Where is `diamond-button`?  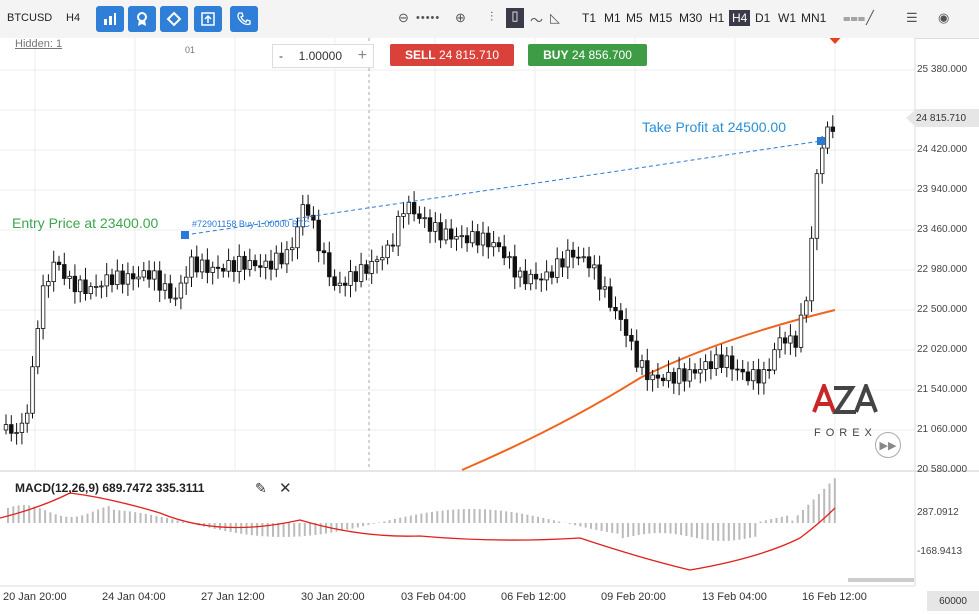
diamond-button is located at coordinates (174, 19).